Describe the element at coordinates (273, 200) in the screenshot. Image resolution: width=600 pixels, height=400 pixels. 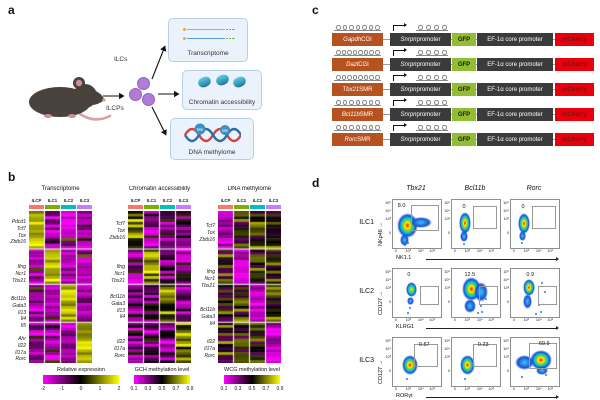
I see `heatmap-column-label: ILC3` at that location.